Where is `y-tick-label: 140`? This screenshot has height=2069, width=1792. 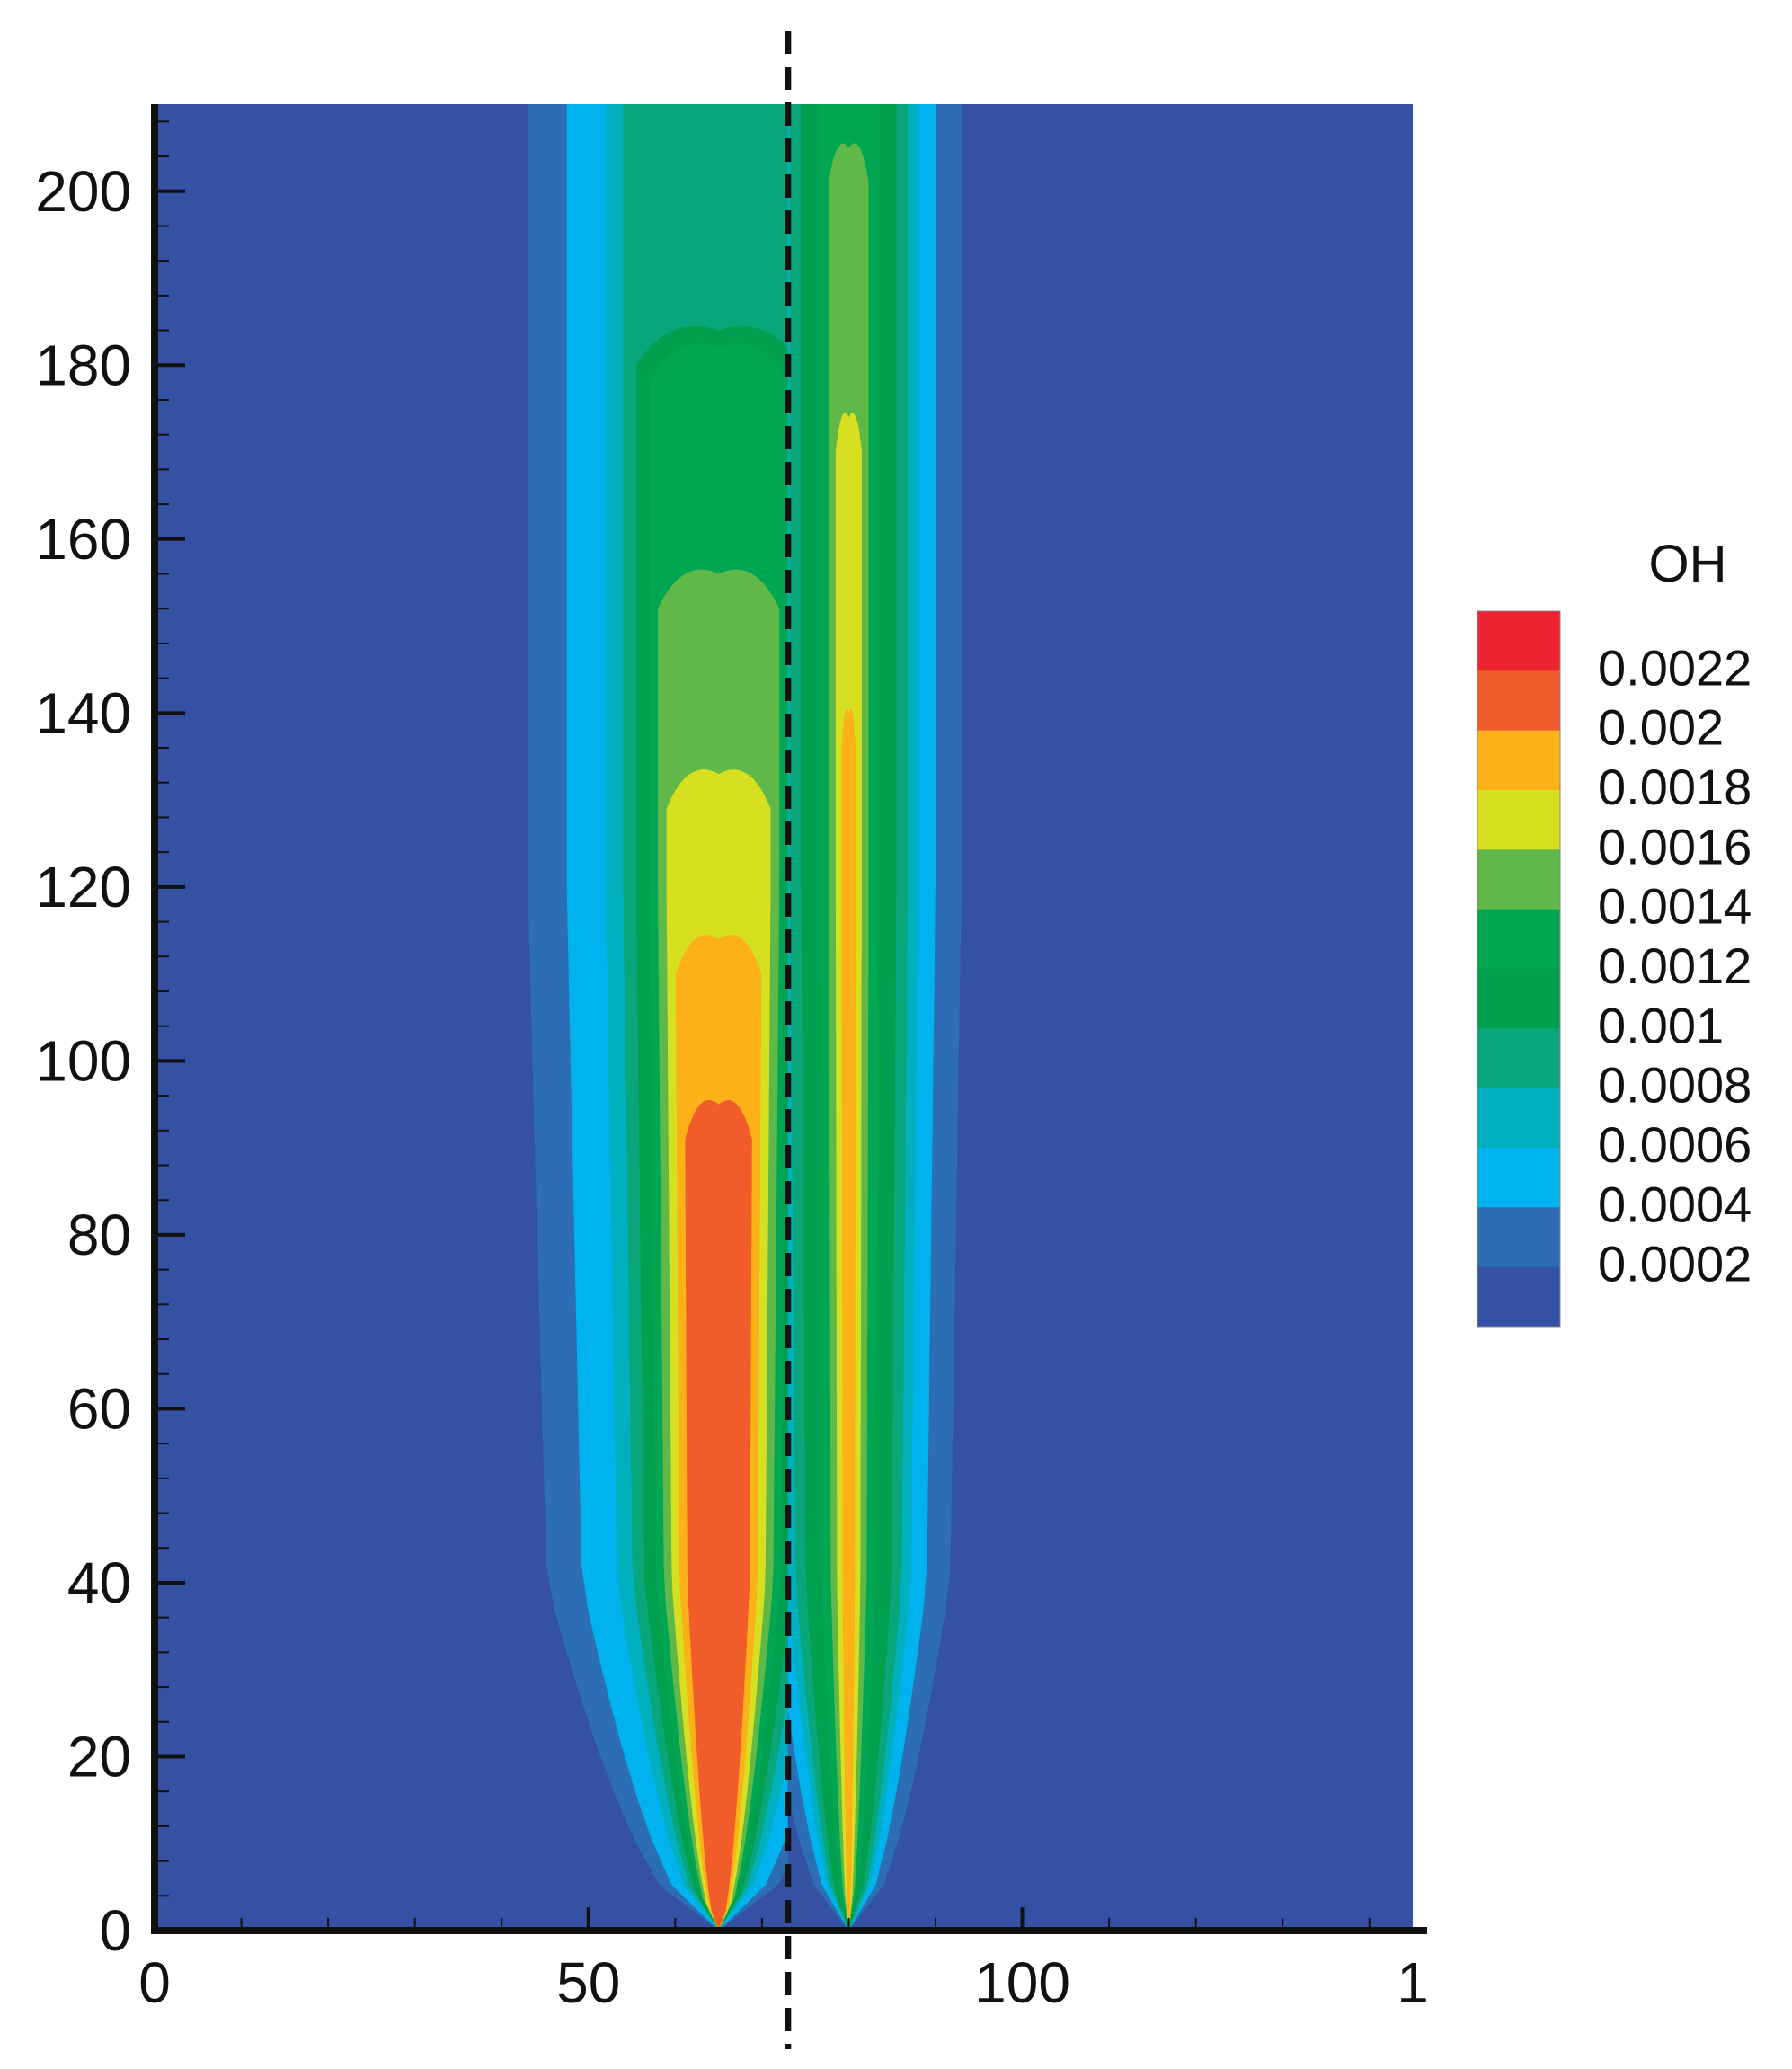
y-tick-label: 140 is located at coordinates (83, 712).